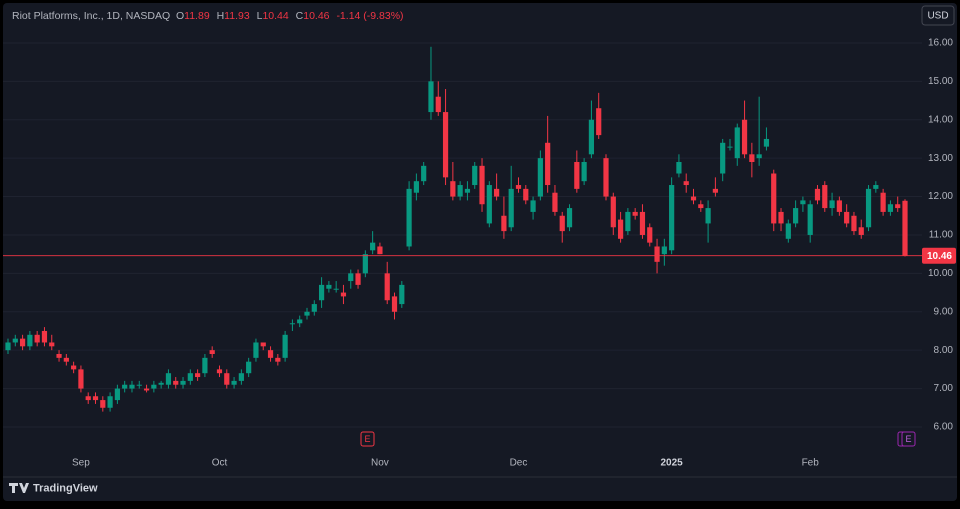  I want to click on brand-logo, so click(19, 488).